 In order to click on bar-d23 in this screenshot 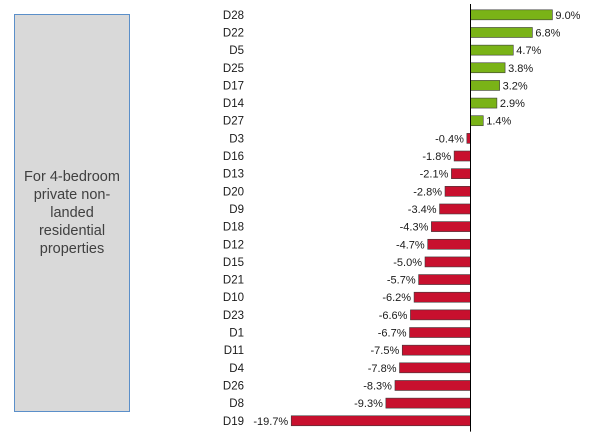, I will do `click(440, 315)`.